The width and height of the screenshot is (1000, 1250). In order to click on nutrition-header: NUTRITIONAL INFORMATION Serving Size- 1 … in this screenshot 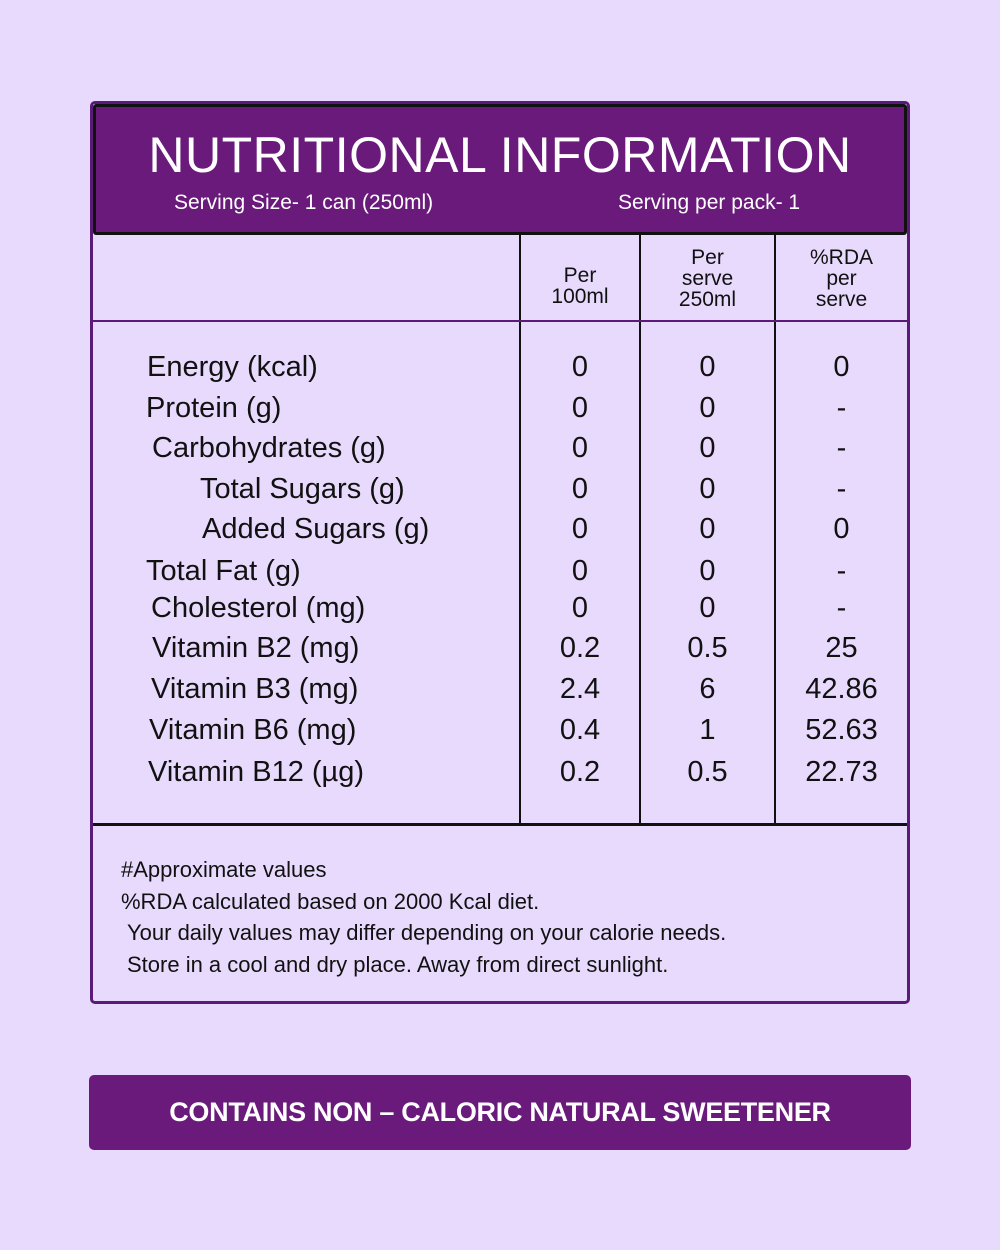, I will do `click(500, 169)`.